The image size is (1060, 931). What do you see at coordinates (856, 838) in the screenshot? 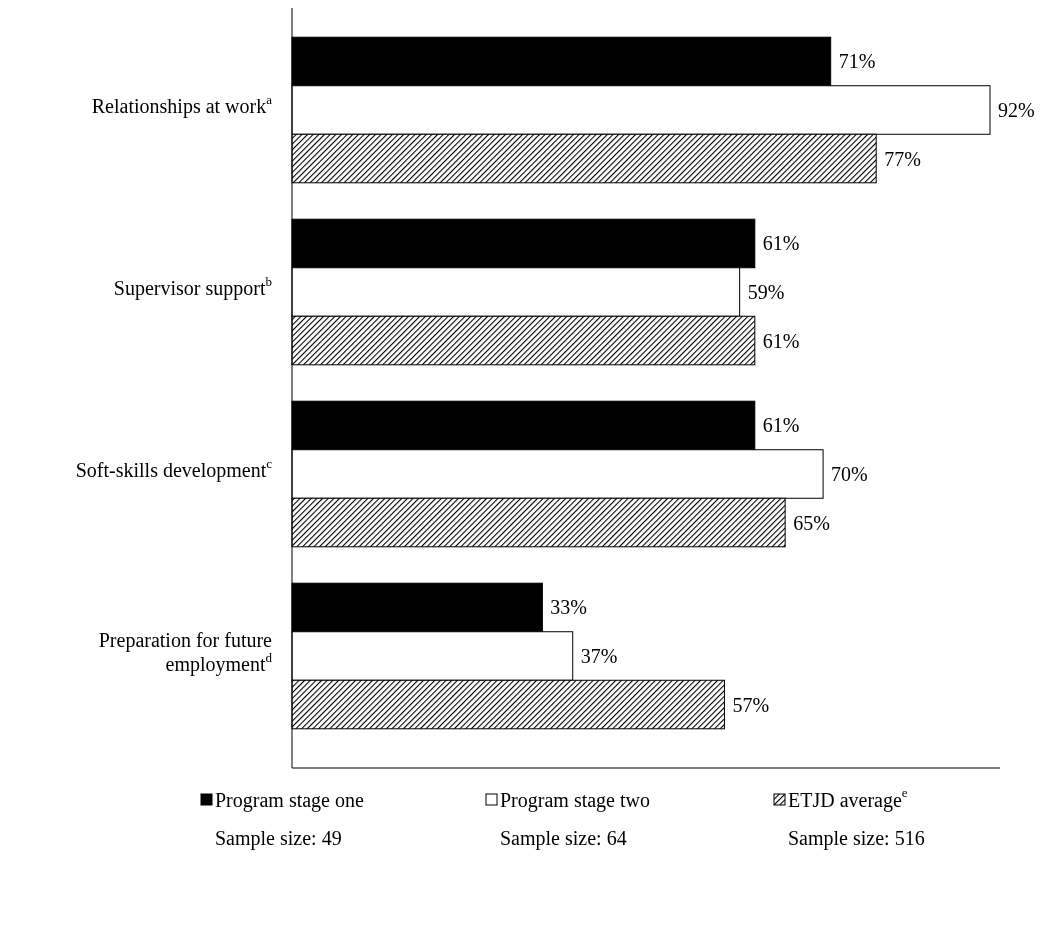
I see `text: Sample size: 516` at bounding box center [856, 838].